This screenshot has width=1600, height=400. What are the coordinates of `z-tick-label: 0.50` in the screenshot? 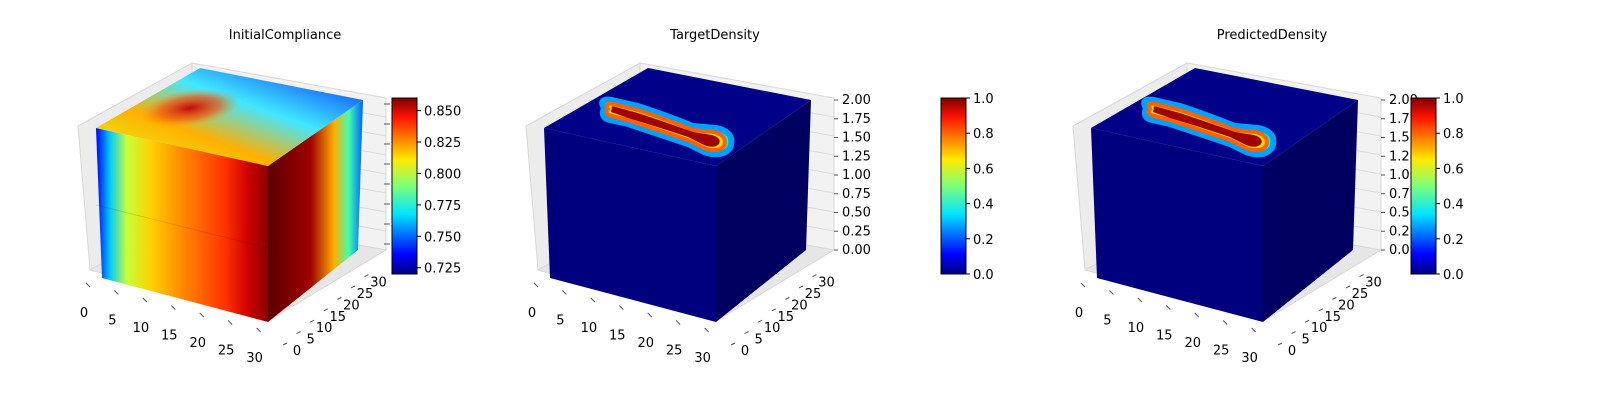 It's located at (856, 213).